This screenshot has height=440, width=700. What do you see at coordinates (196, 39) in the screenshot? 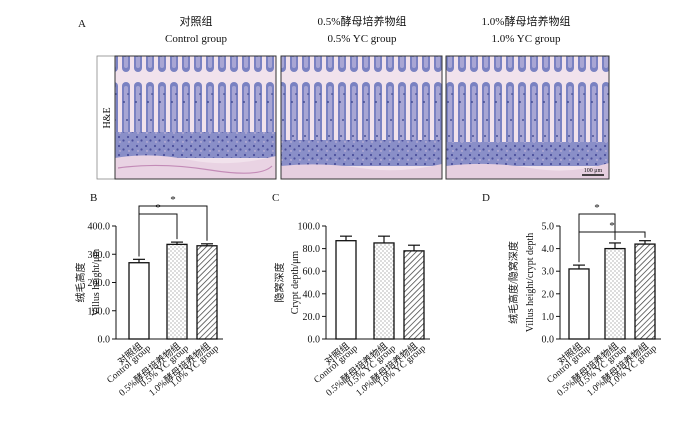
I see `header-control-en: Control group` at bounding box center [196, 39].